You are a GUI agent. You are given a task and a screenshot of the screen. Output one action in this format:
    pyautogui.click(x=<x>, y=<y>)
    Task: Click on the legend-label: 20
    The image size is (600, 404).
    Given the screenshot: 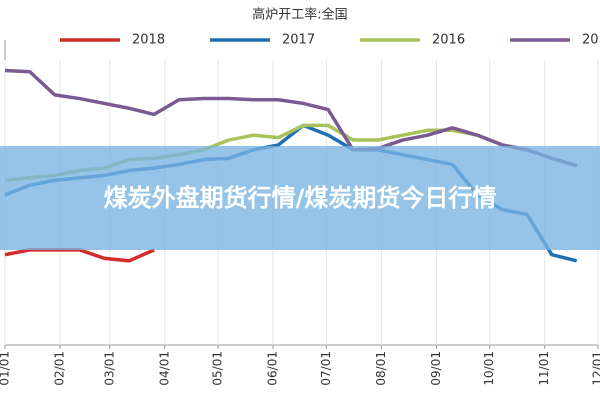 What is the action you would take?
    pyautogui.click(x=590, y=40)
    